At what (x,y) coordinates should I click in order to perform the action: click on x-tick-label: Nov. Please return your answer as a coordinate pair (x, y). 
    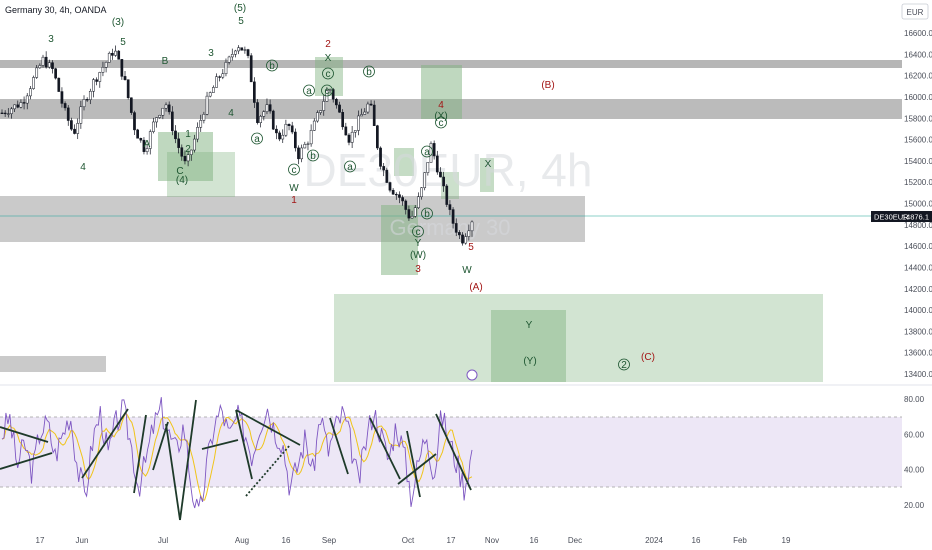
    Looking at the image, I should click on (492, 540).